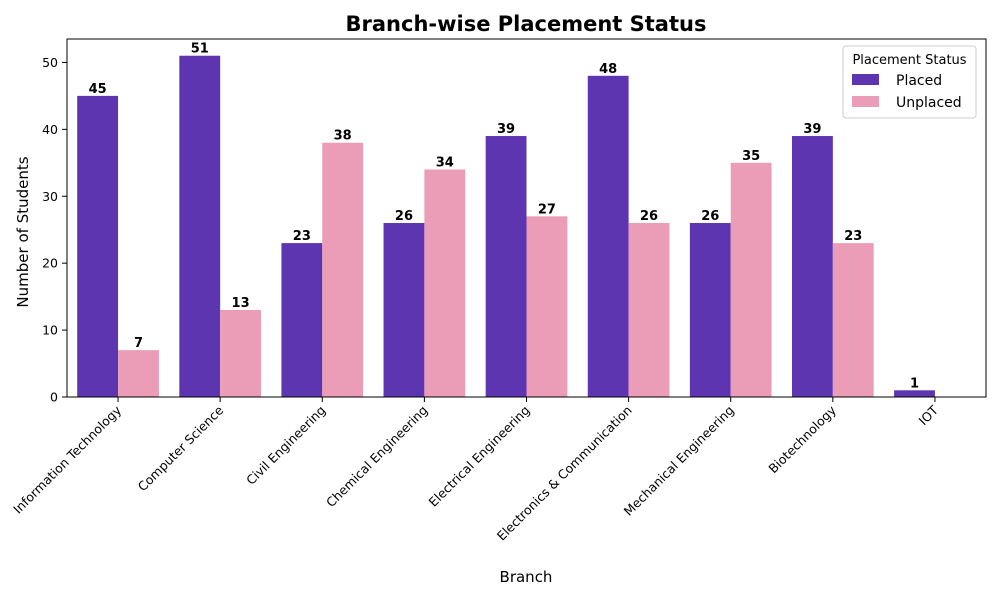 This screenshot has width=1000, height=600. Describe the element at coordinates (914, 383) in the screenshot. I see `data-label-placed-8: 1` at that location.